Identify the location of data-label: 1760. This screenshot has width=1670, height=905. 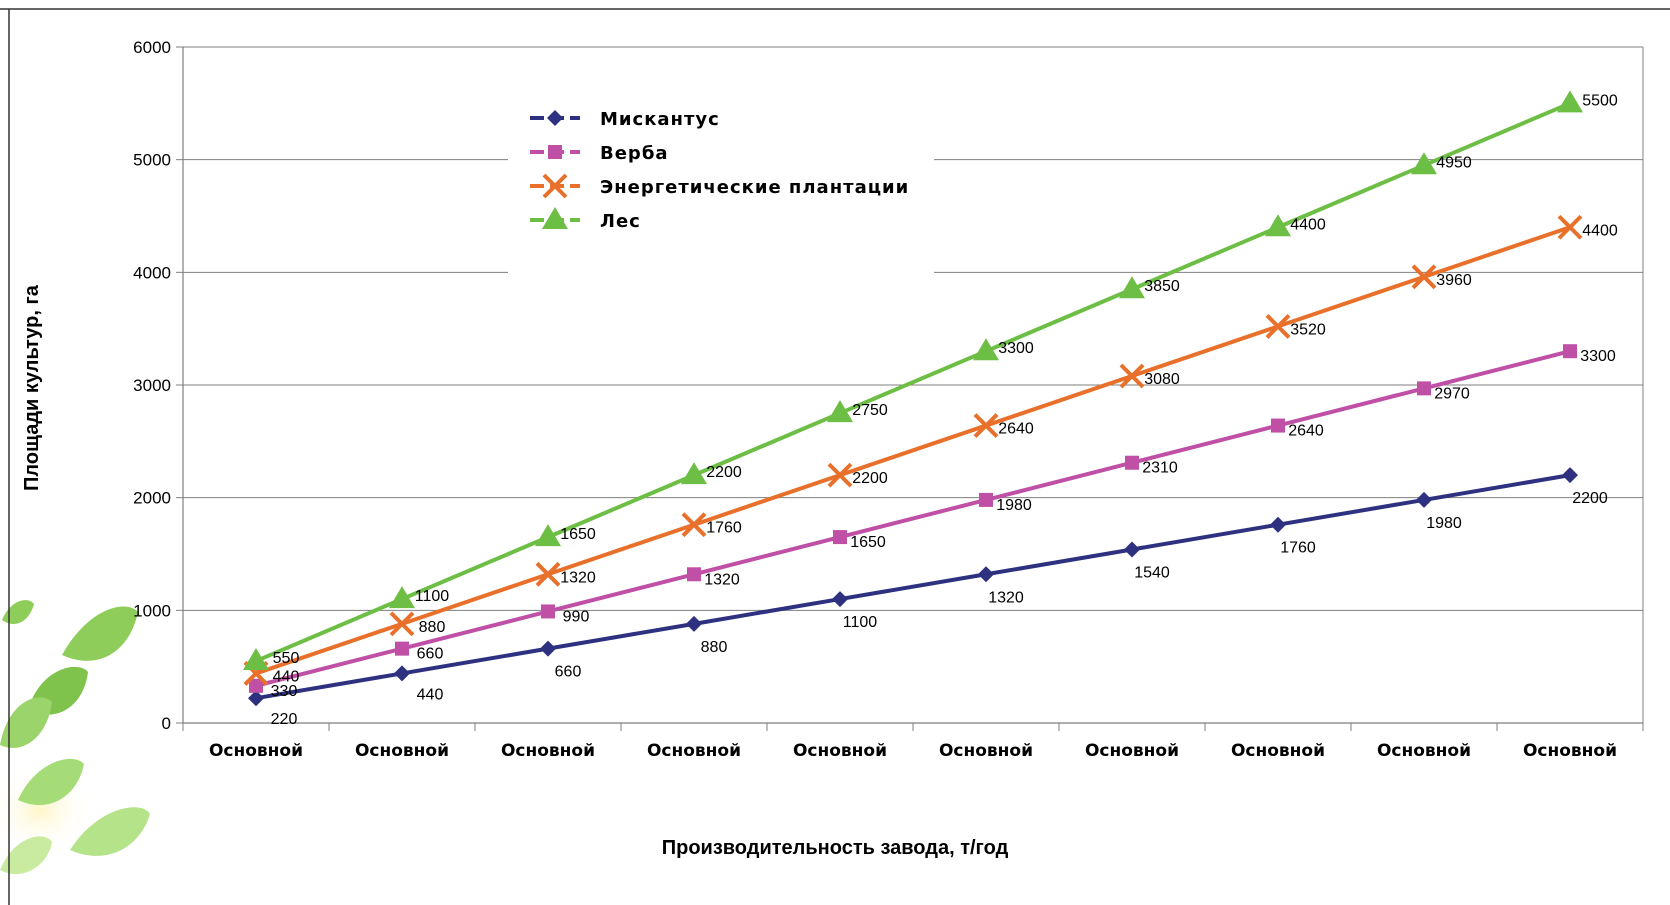
(724, 528).